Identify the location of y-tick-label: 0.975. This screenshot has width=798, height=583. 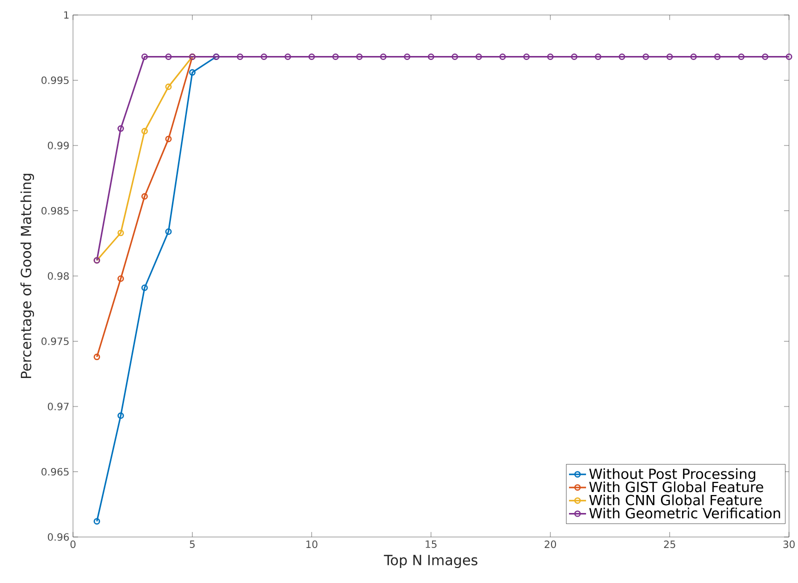
(55, 341).